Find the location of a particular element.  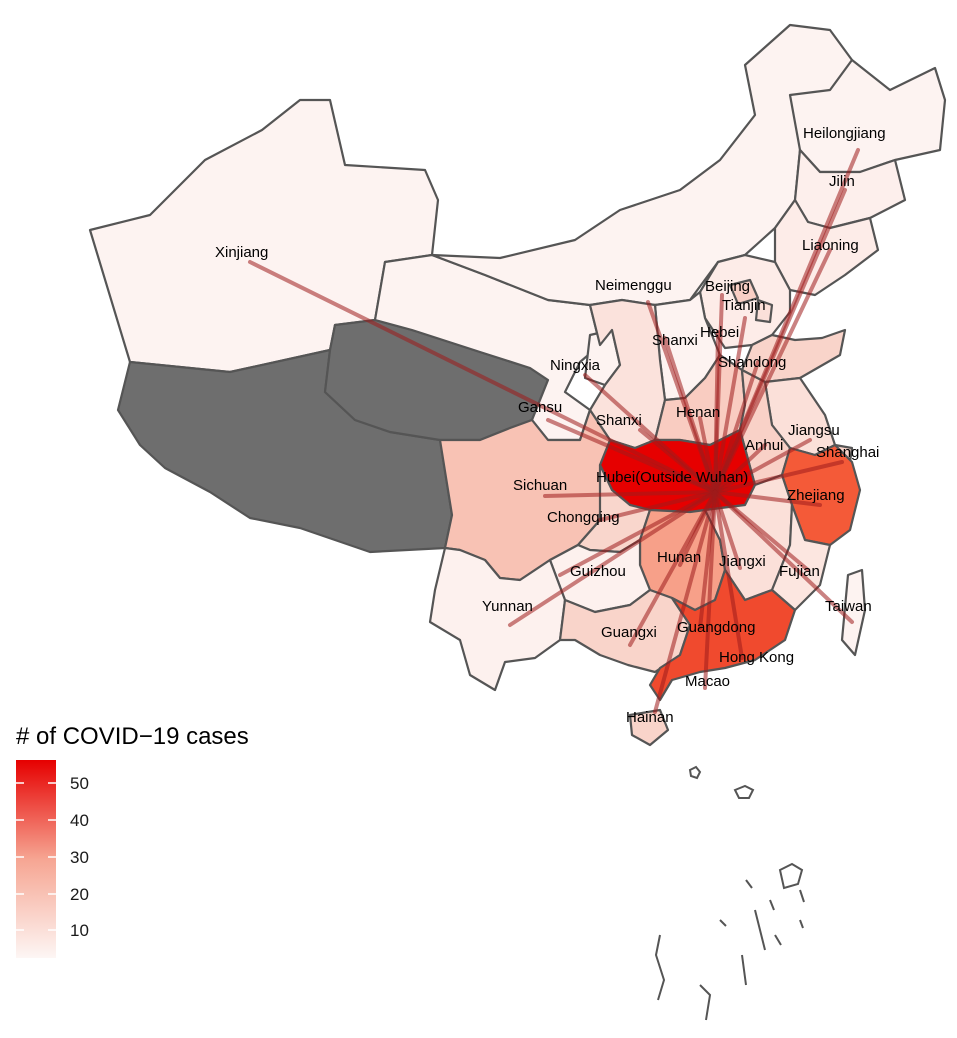

label-shandong: Shandong is located at coordinates (752, 362).